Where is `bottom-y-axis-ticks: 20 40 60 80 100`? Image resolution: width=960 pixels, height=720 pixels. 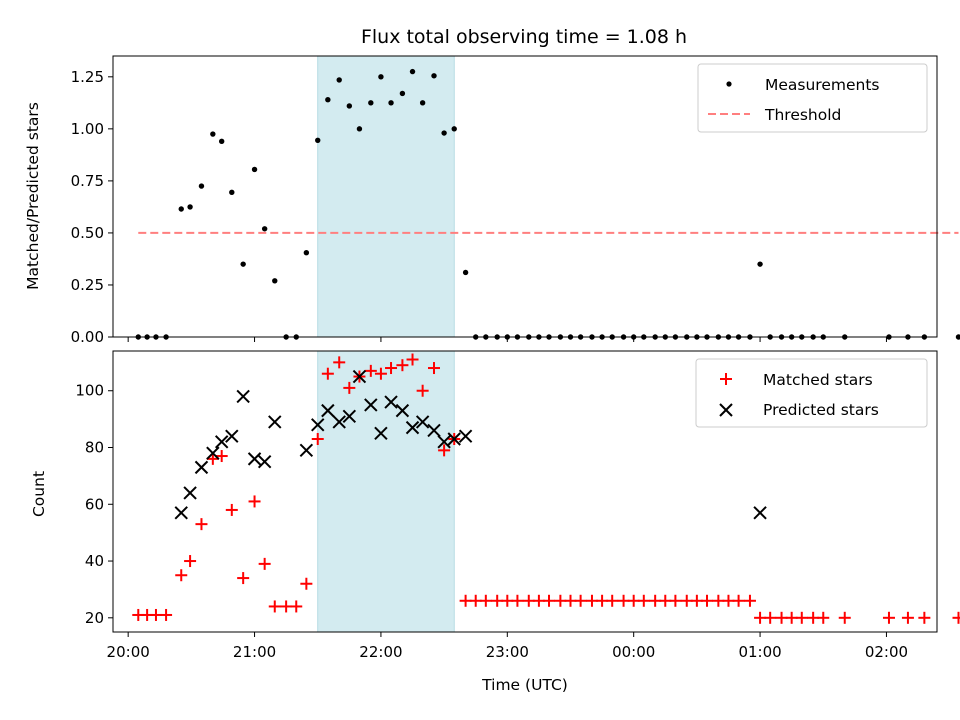 bottom-y-axis-ticks: 20 40 60 80 100 is located at coordinates (94, 504).